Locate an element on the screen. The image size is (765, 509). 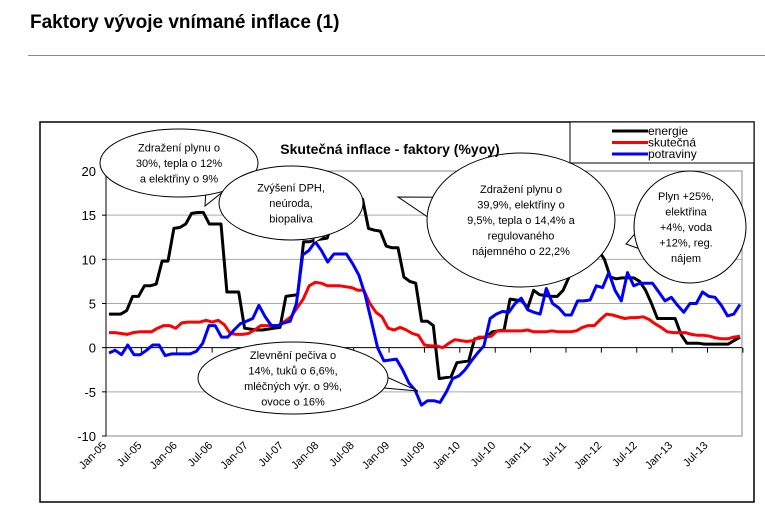
annotation-callout: Zvýšení DPH, neúroda, biopaliva is located at coordinates (291, 204).